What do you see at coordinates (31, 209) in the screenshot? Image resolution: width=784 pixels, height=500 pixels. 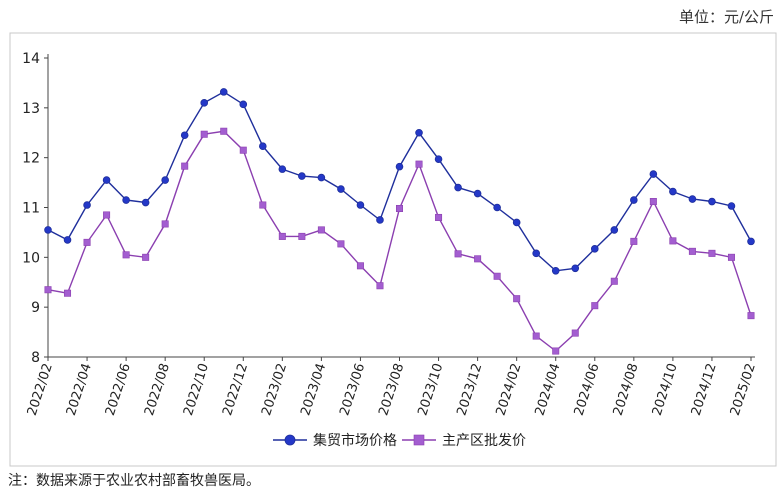 I see `y-tick-label: 11` at bounding box center [31, 209].